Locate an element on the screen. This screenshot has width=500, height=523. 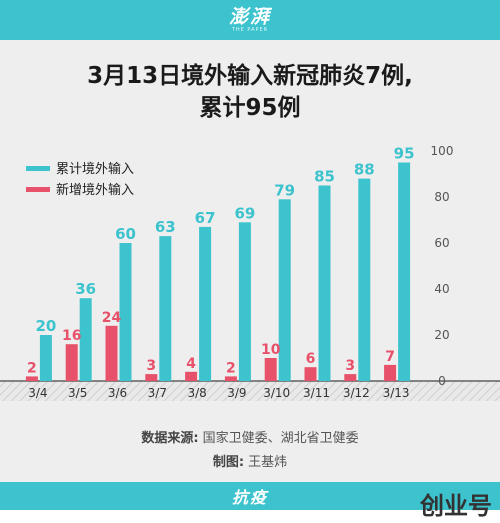
source-label: 数据来源: is located at coordinates (170, 438).